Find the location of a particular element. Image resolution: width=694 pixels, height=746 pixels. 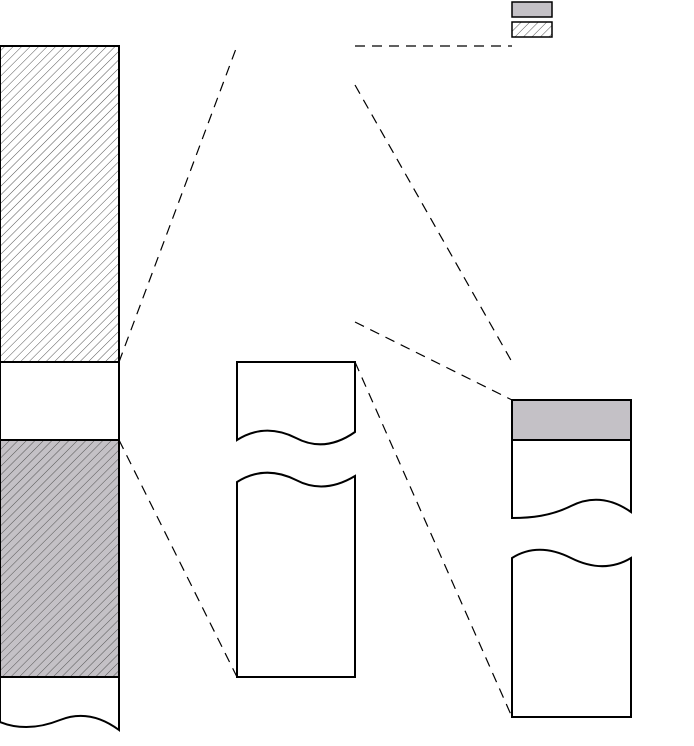

legend is located at coordinates (532, 19).